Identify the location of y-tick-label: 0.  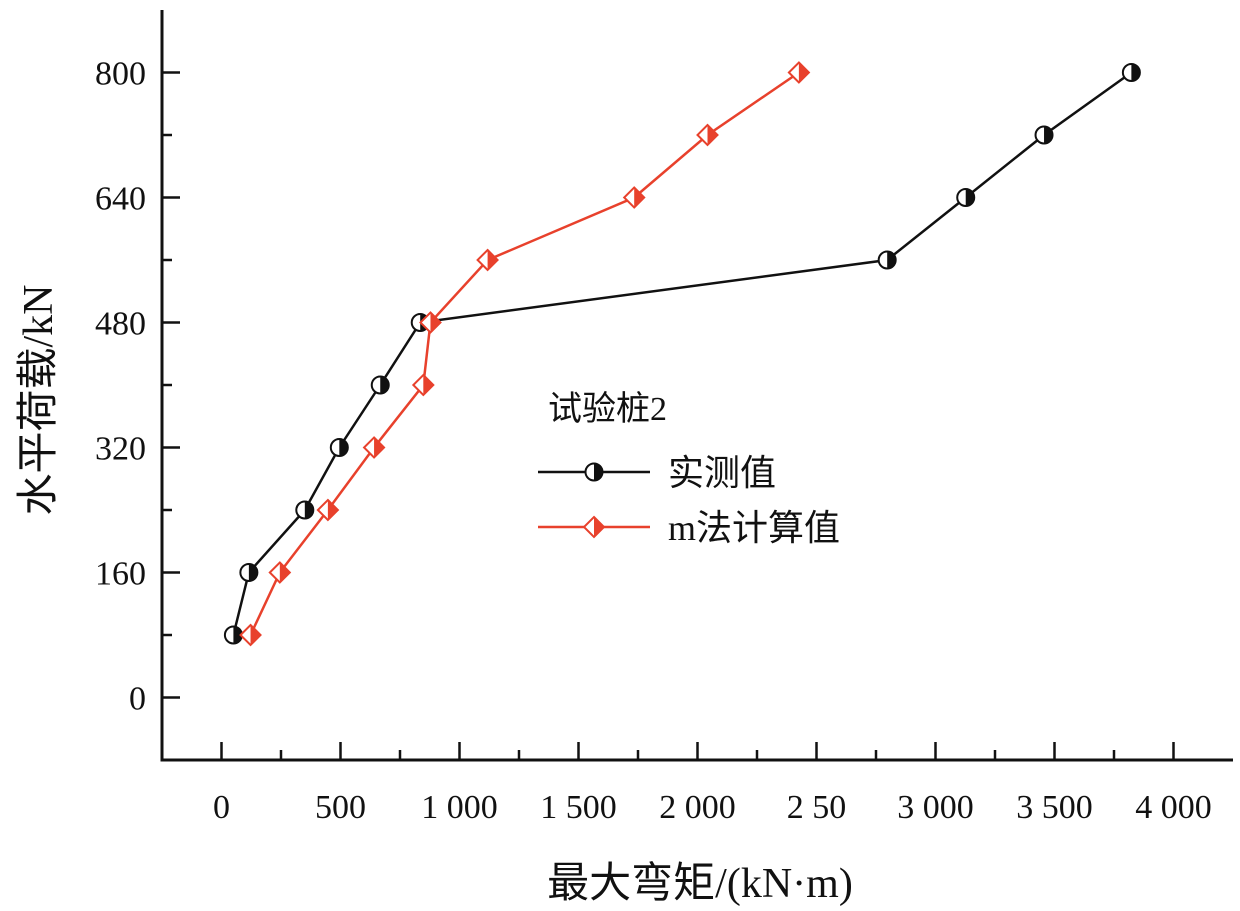
(137, 699).